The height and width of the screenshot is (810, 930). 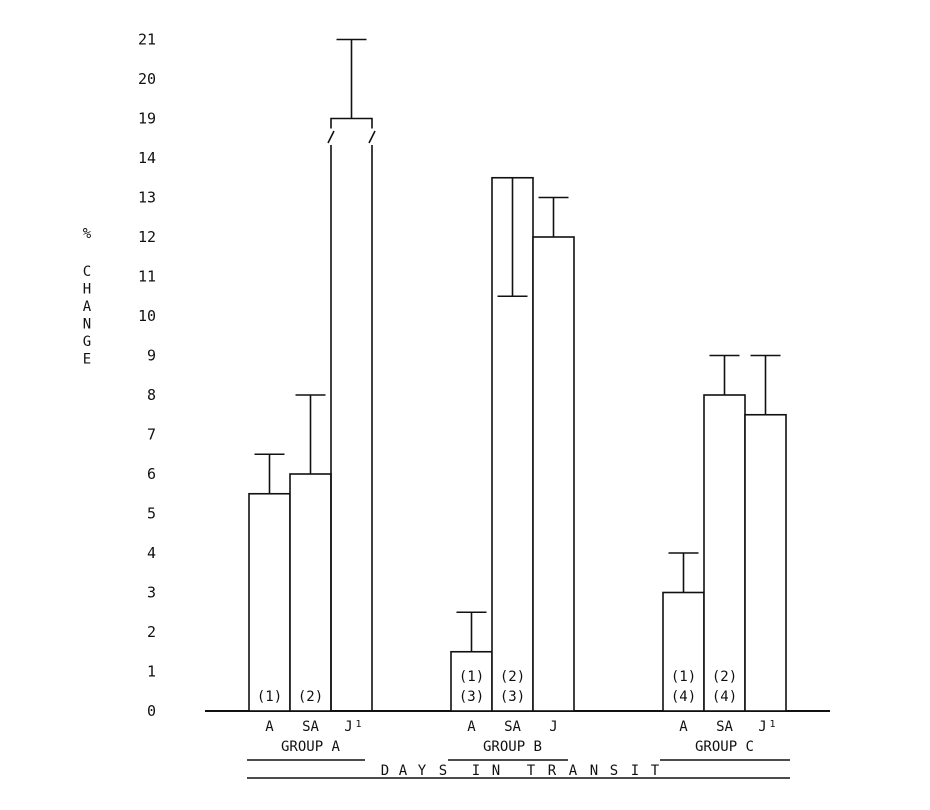 What do you see at coordinates (151, 553) in the screenshot?
I see `y-tick-label: 4` at bounding box center [151, 553].